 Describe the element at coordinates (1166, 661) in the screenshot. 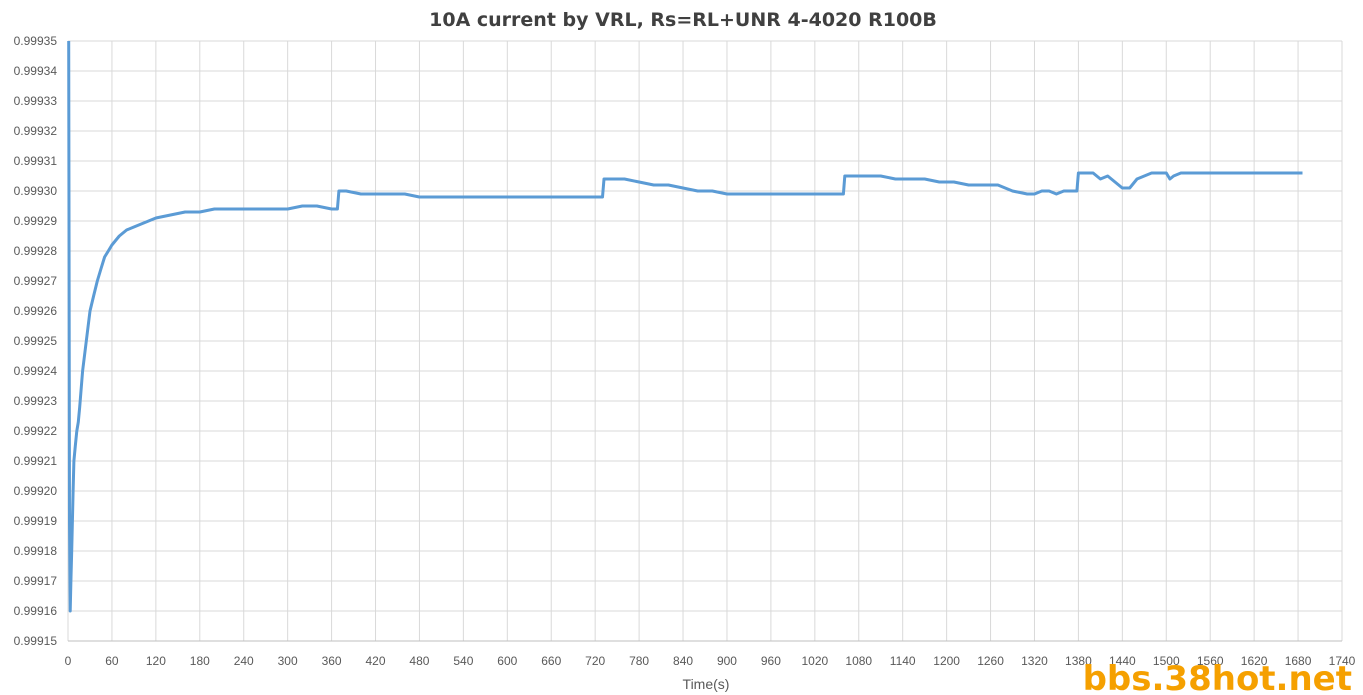

I see `x-tick-label: 1500` at that location.